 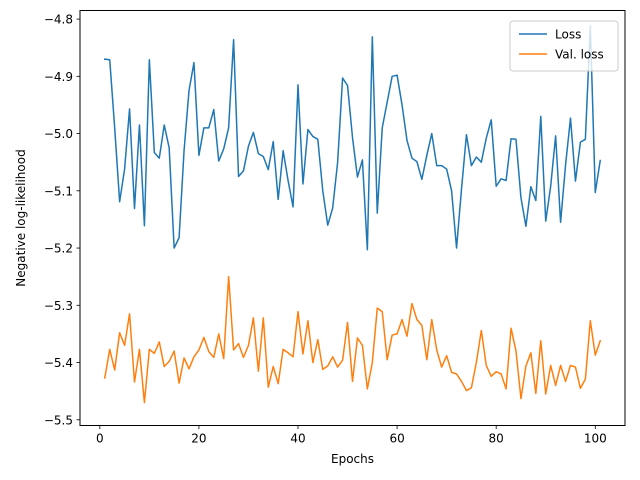 I want to click on x-tick-label: 0, so click(x=100, y=439).